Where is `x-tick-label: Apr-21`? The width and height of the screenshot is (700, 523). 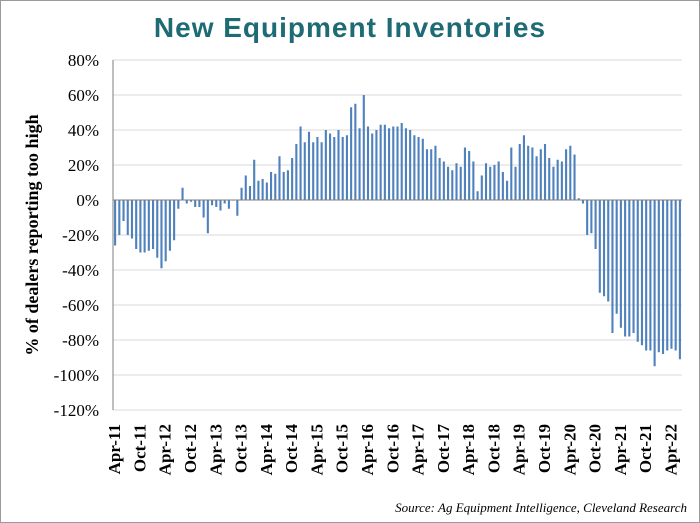
x-tick-label: Apr-21 is located at coordinates (620, 449).